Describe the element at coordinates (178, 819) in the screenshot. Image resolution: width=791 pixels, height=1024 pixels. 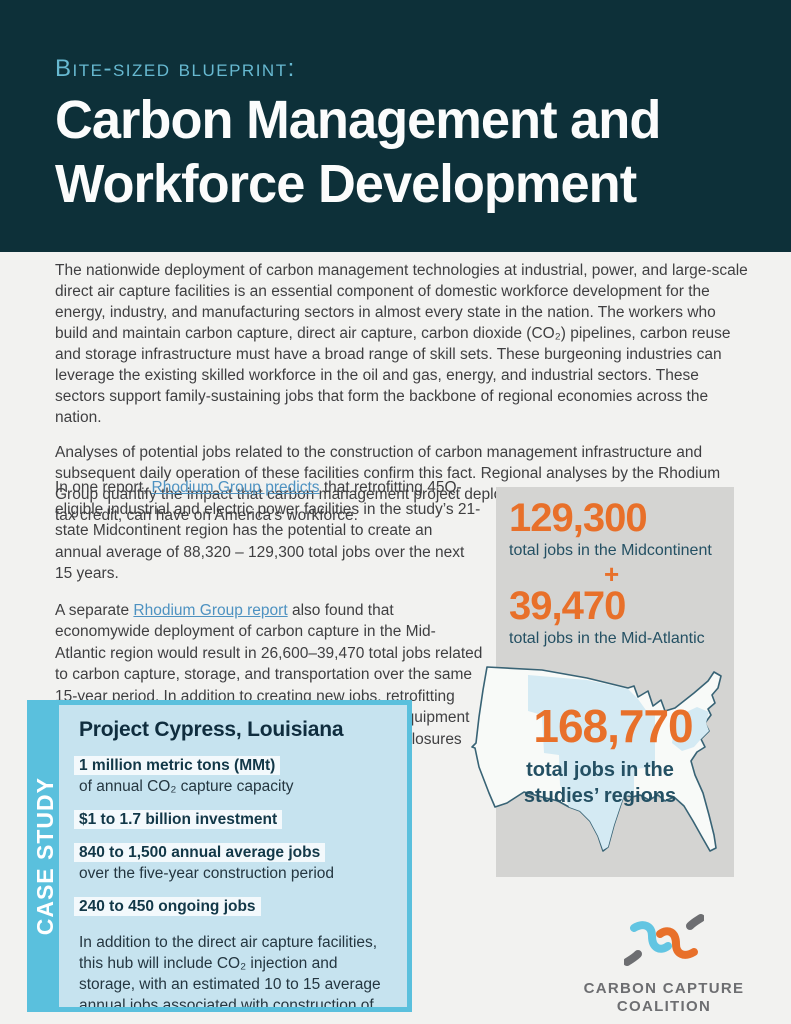
I see `fact-investment-headline: $1 to 1.7 billion investment` at that location.